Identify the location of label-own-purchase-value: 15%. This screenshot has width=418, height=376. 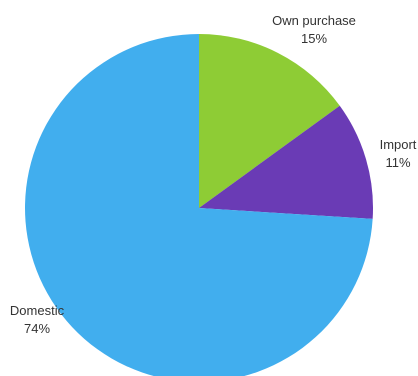
(314, 38).